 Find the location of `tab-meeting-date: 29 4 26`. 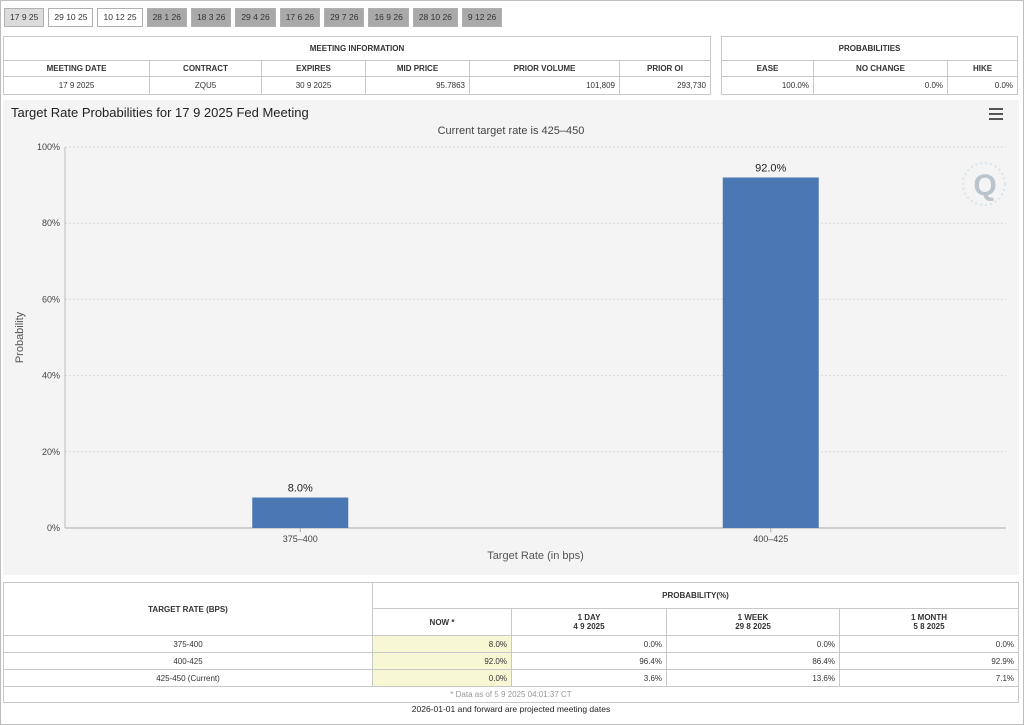

tab-meeting-date: 29 4 26 is located at coordinates (255, 17).